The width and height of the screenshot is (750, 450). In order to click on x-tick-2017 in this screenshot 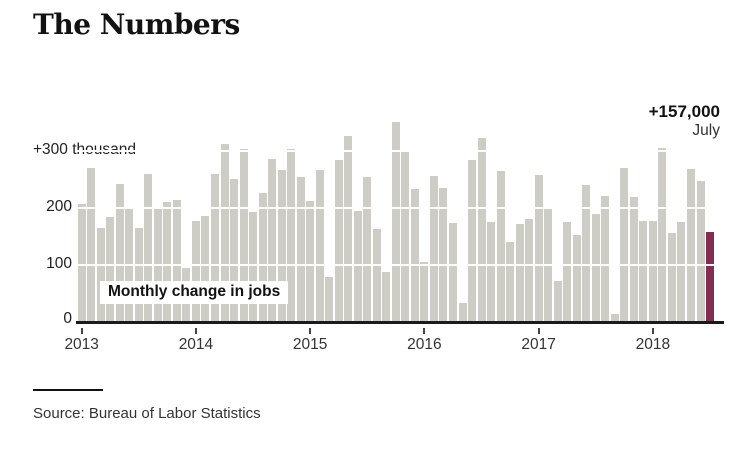, I will do `click(538, 331)`.